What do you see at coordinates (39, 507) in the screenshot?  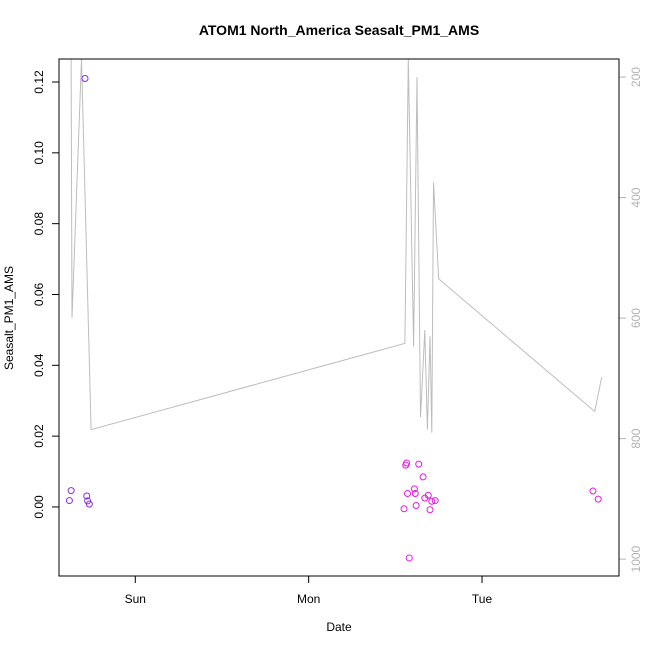 I see `y-tick-label: 0.00` at bounding box center [39, 507].